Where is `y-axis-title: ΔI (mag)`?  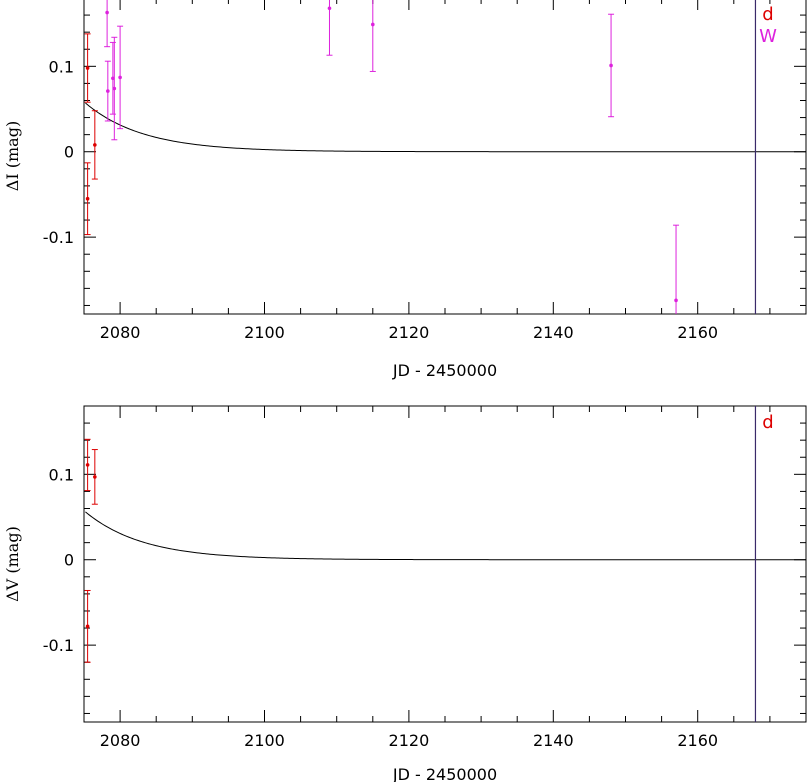
y-axis-title: ΔI (mag) is located at coordinates (12, 156).